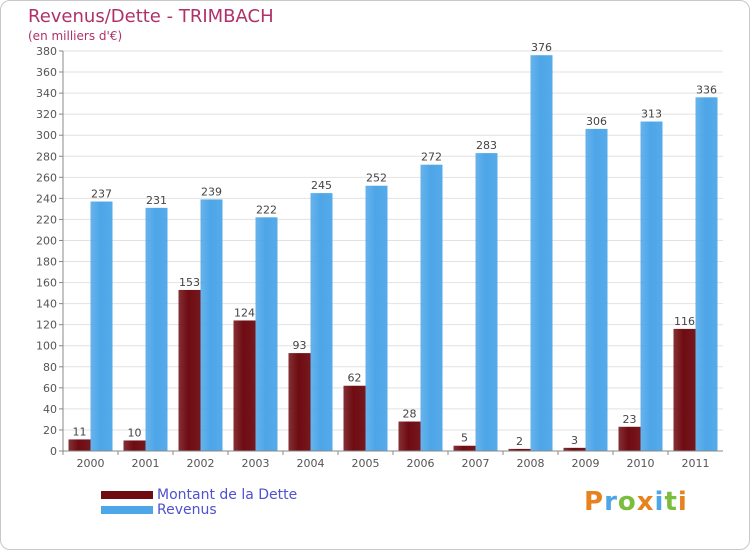 This screenshot has height=550, width=750. What do you see at coordinates (311, 463) in the screenshot?
I see `x-tick-label: 2004` at bounding box center [311, 463].